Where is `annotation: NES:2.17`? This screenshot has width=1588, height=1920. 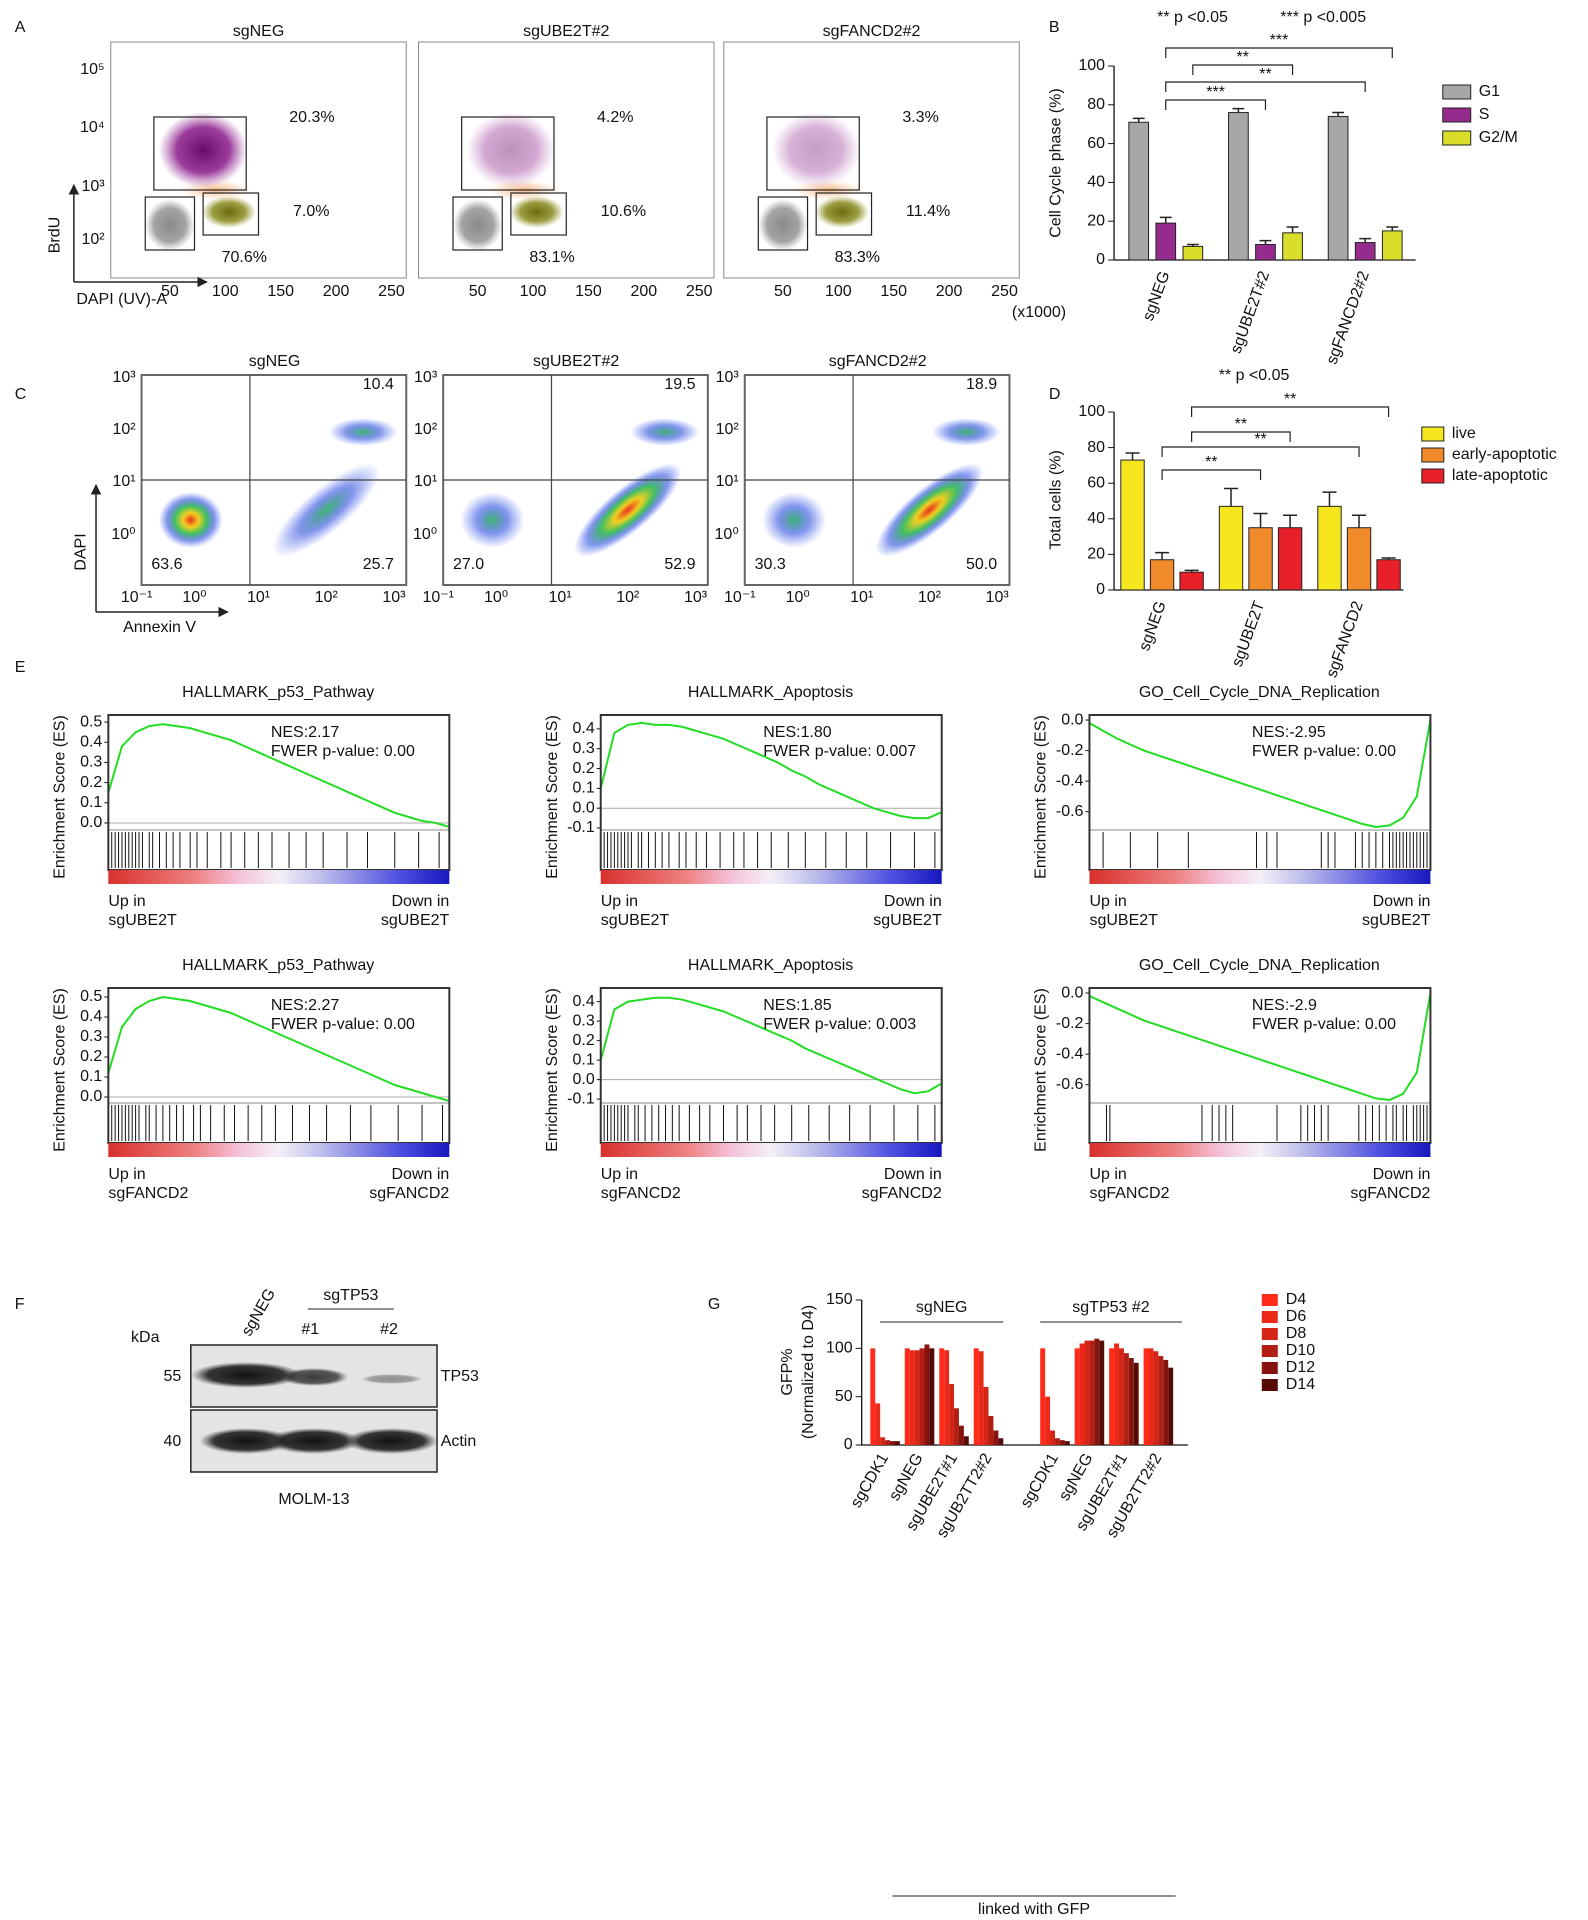 annotation: NES:2.17 is located at coordinates (305, 732).